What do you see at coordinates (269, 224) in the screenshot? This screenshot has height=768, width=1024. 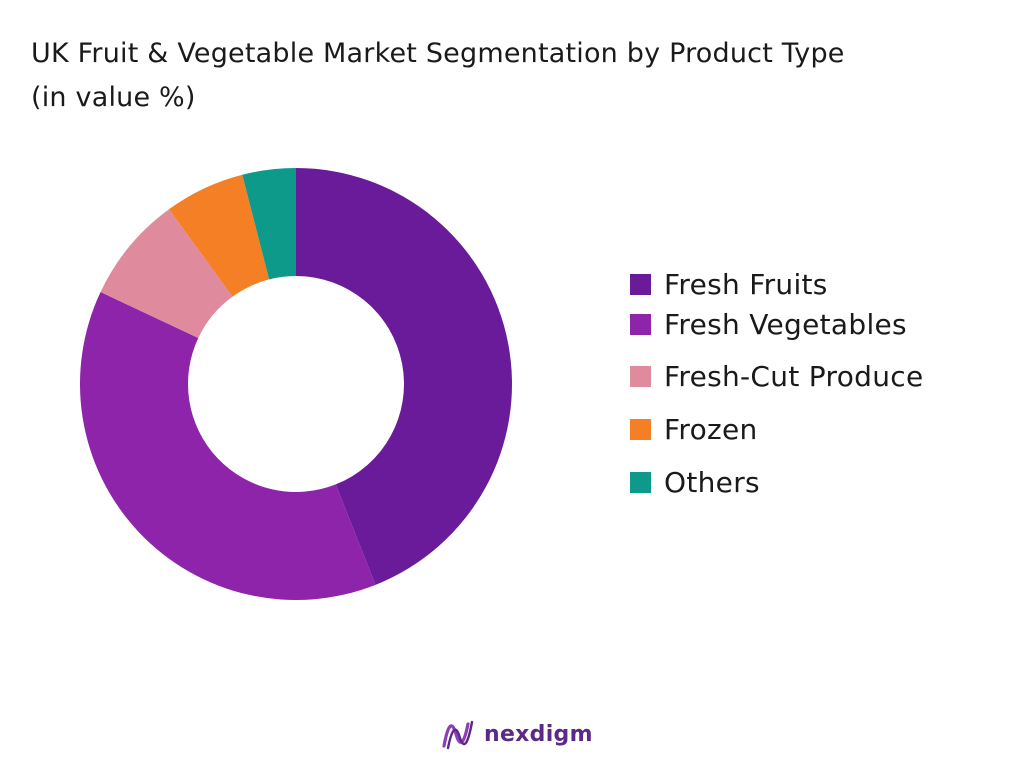 I see `donut-slice-others` at bounding box center [269, 224].